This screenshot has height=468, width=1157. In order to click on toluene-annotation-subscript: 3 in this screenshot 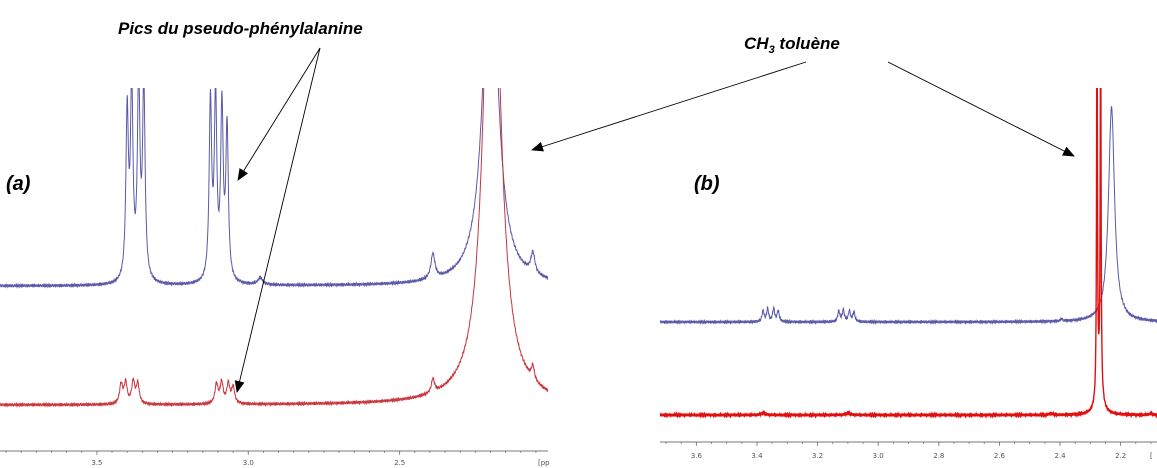, I will do `click(772, 50)`.